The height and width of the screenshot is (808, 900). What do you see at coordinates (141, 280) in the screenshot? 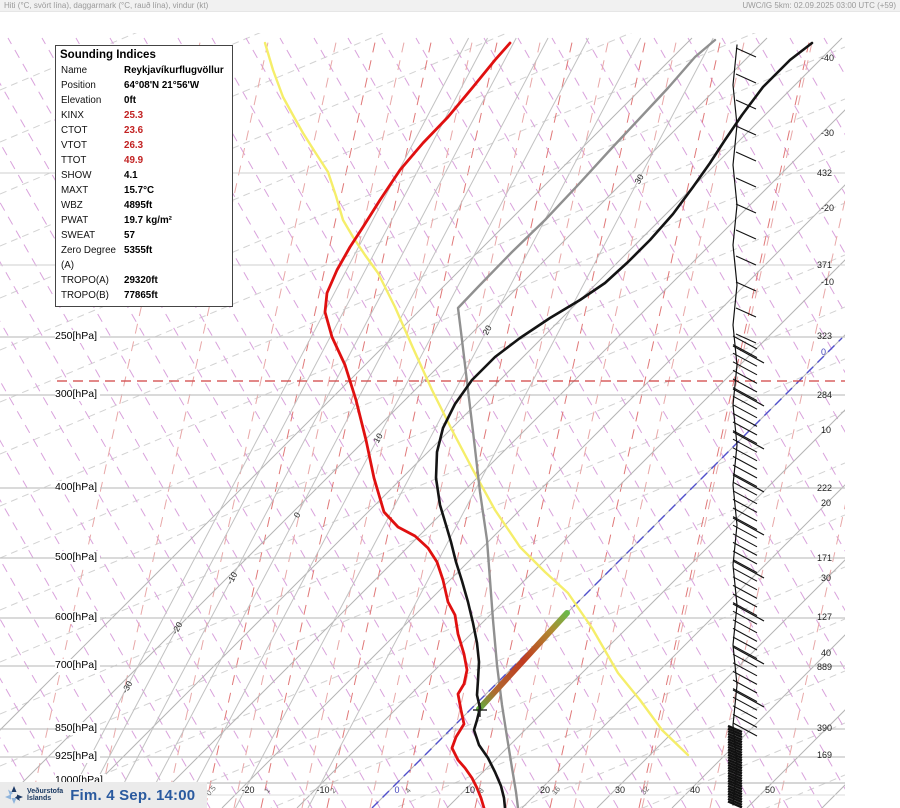
I see `index-value: 29320ft` at bounding box center [141, 280].